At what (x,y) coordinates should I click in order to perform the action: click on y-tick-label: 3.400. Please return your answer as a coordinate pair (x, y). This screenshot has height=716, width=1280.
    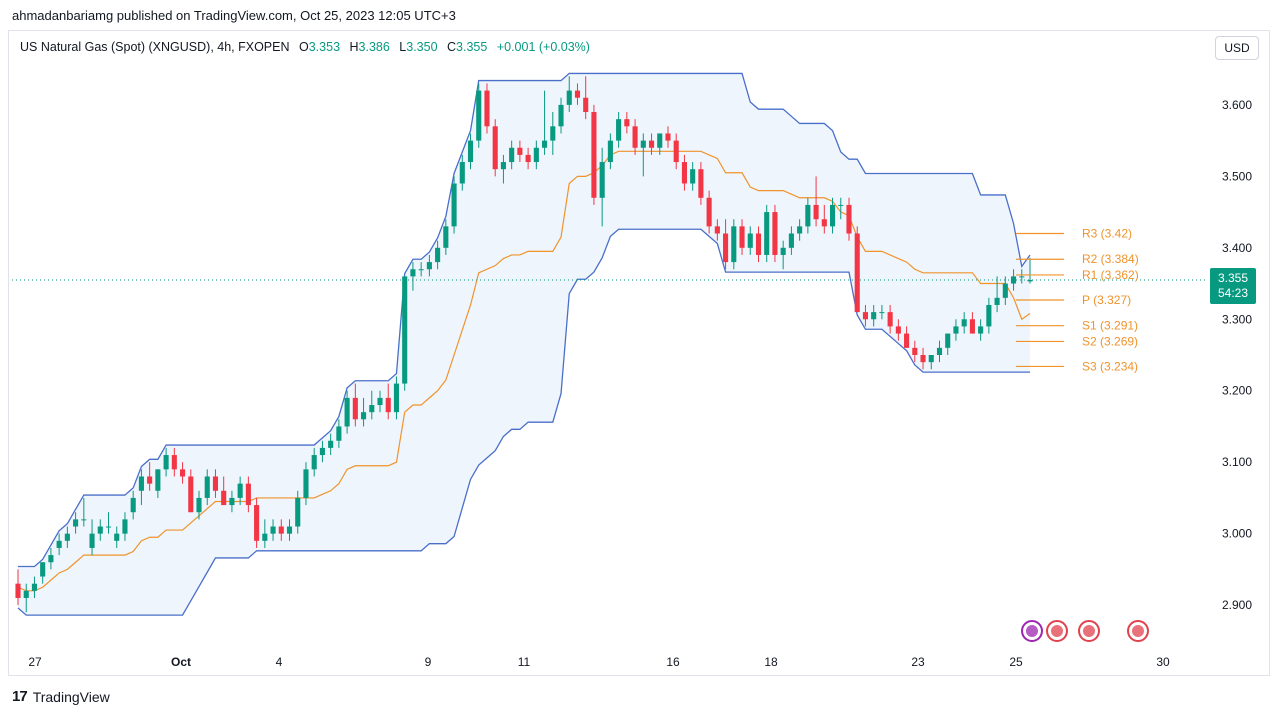
    Looking at the image, I should click on (1237, 248).